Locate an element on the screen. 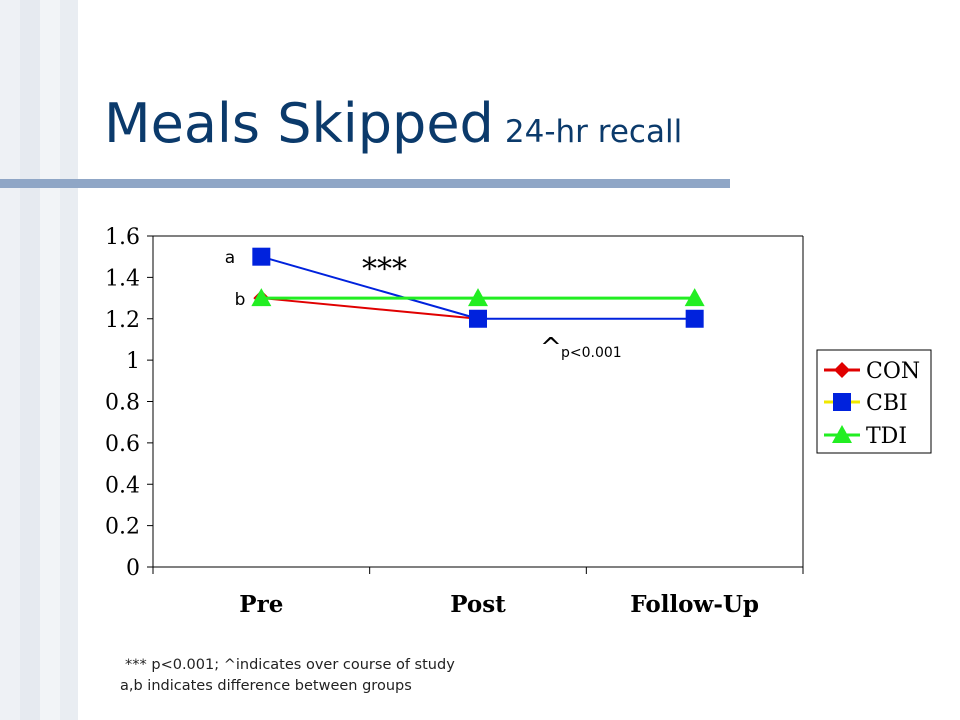 This screenshot has width=960, height=720. y-tick-label: 0.2 is located at coordinates (122, 527).